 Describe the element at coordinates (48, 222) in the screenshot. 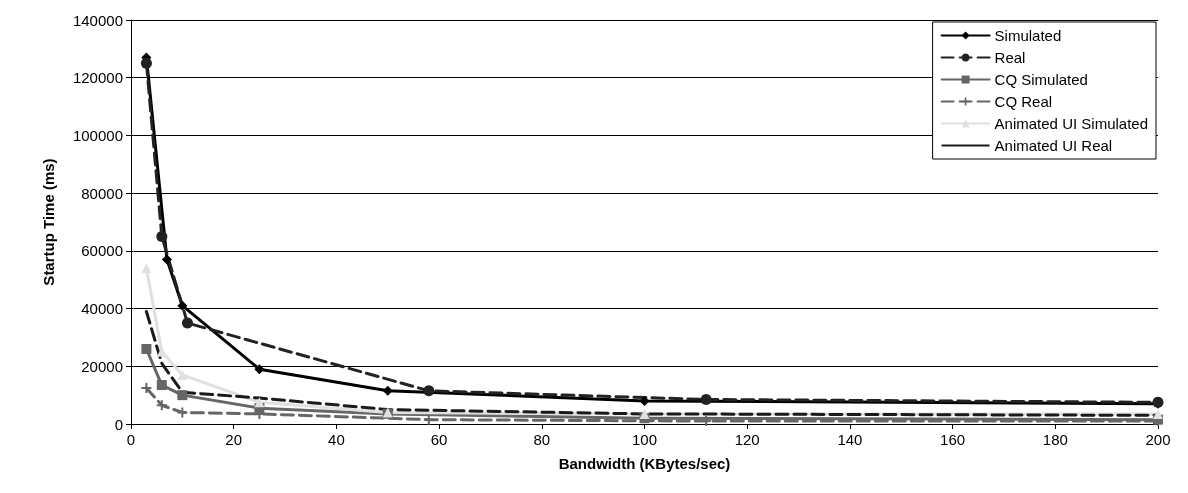

I see `y-axis-title: Startup Time (ms)` at that location.